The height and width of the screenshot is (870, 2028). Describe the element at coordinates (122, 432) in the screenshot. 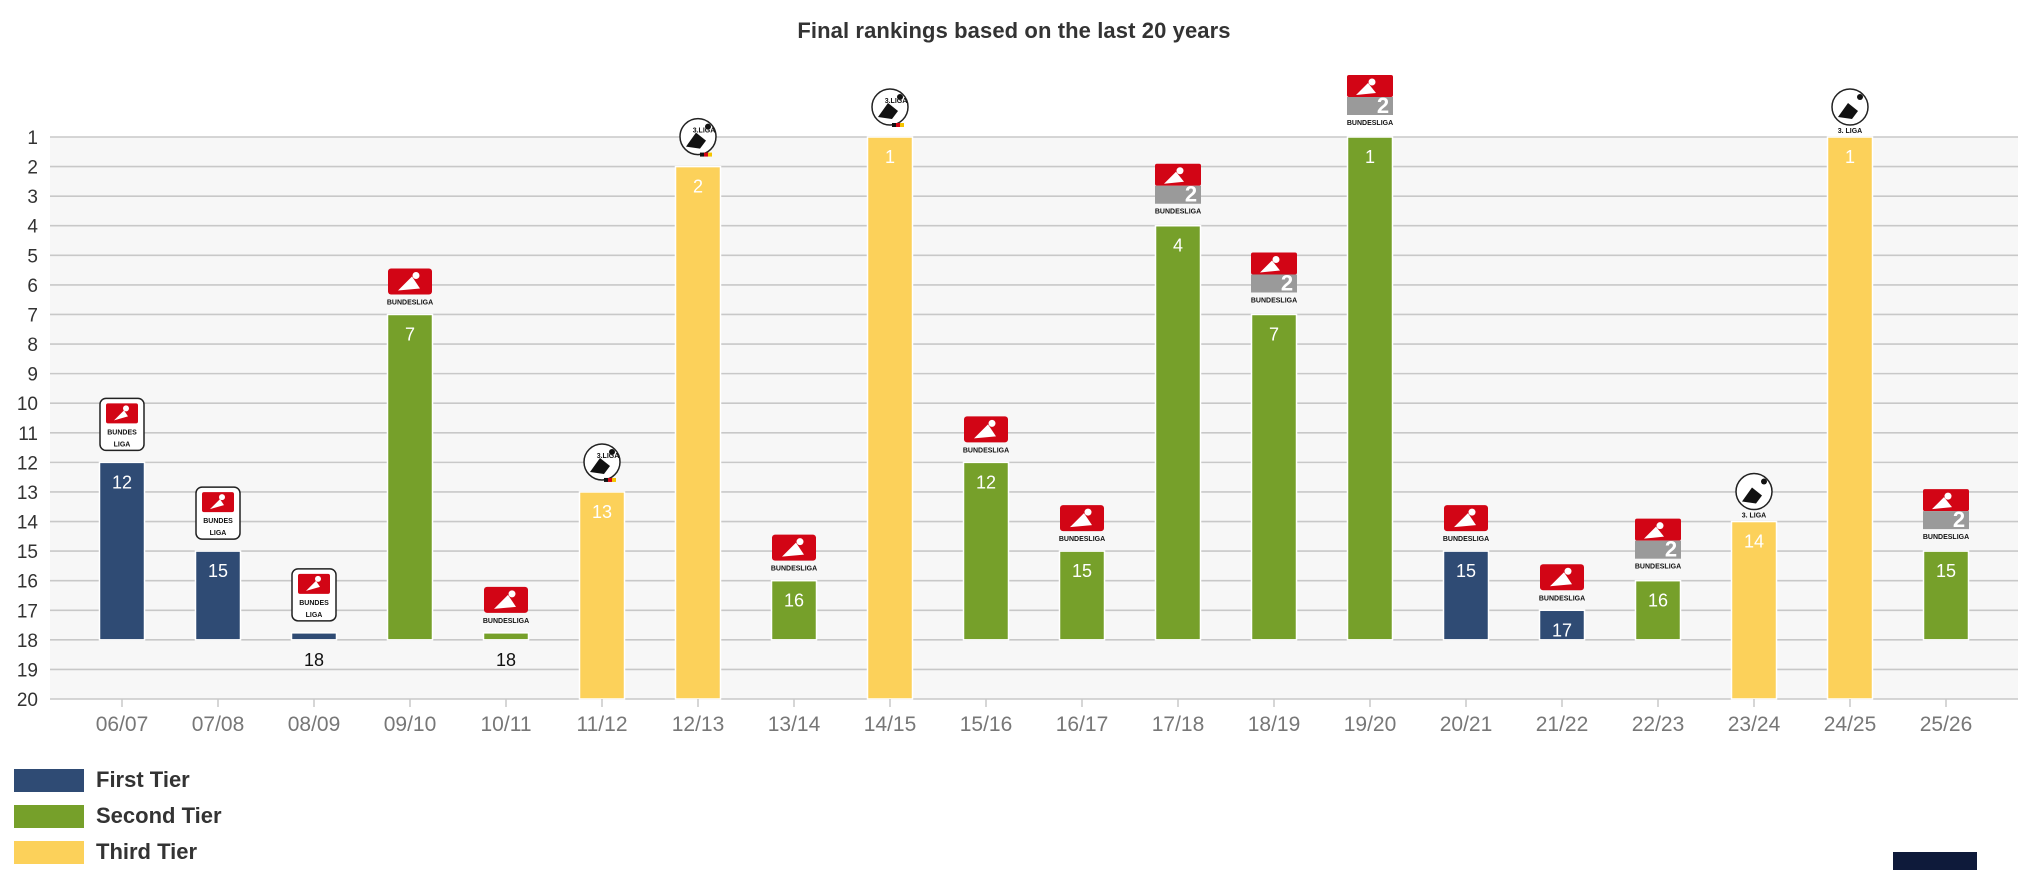

I see `logo-text: BUNDES` at that location.